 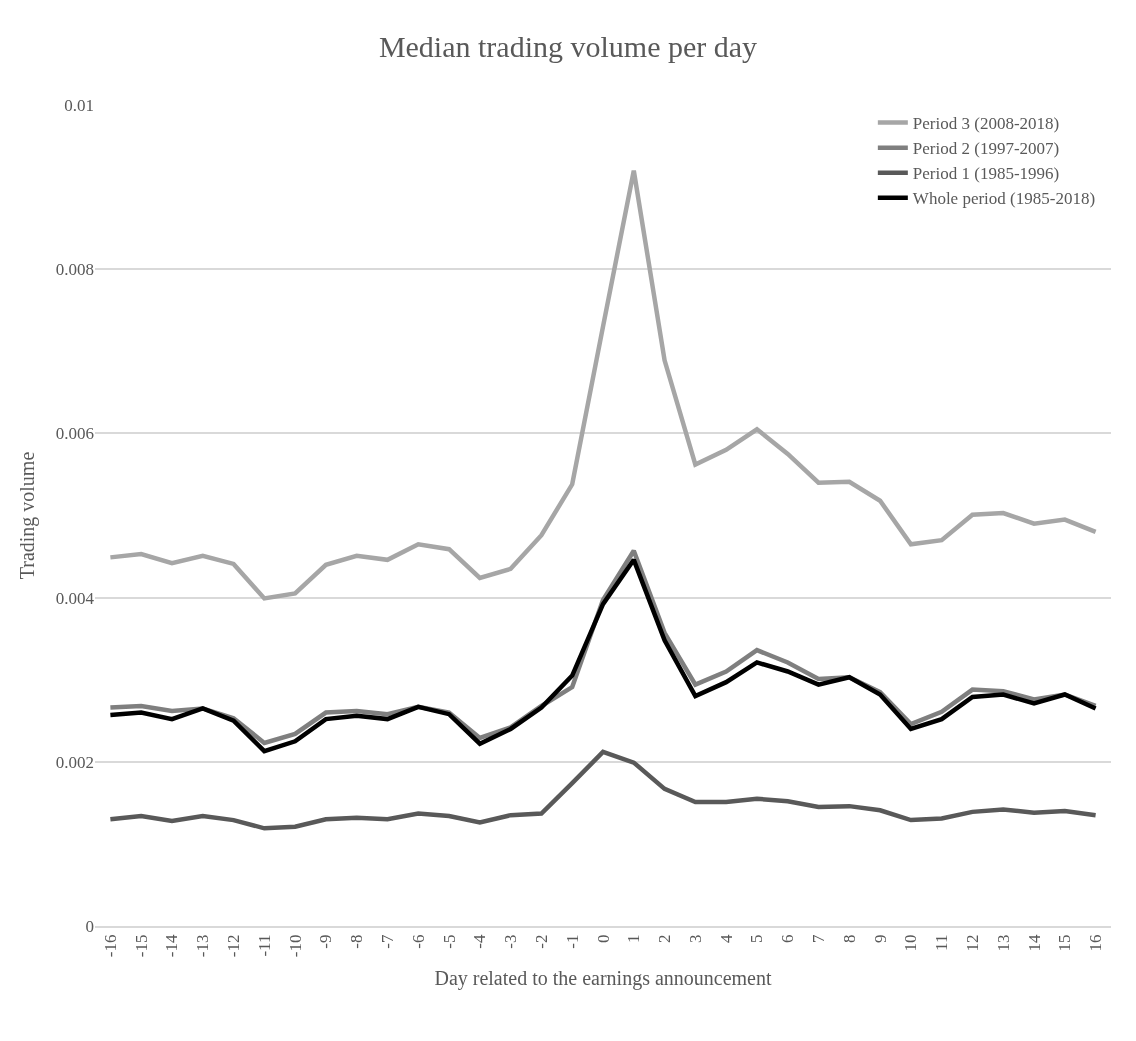 What do you see at coordinates (75, 598) in the screenshot?
I see `y-tick-label: 0.004` at bounding box center [75, 598].